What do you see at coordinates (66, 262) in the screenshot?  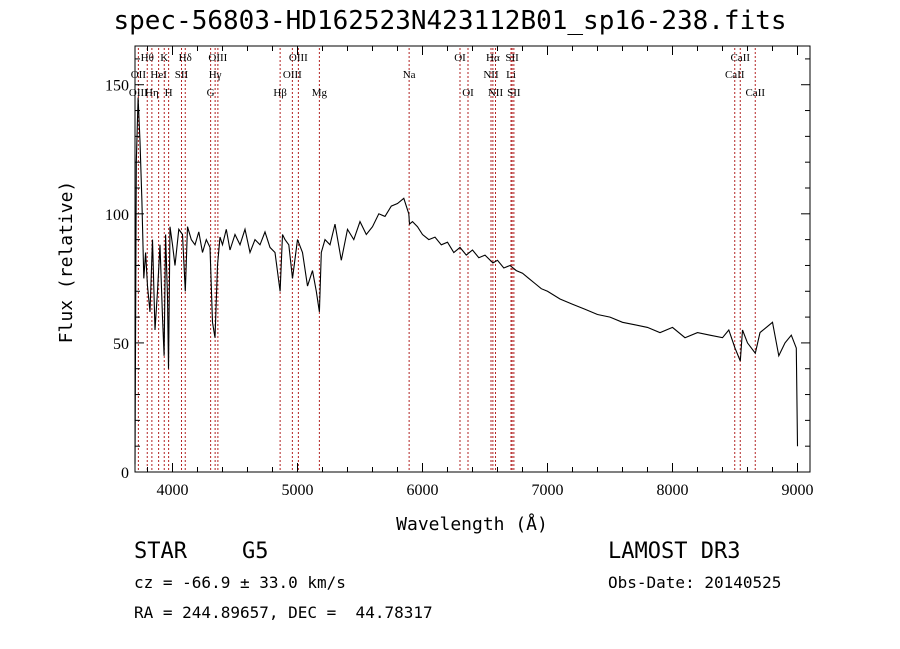 I see `y-axis-label: Flux (relative)` at bounding box center [66, 262].